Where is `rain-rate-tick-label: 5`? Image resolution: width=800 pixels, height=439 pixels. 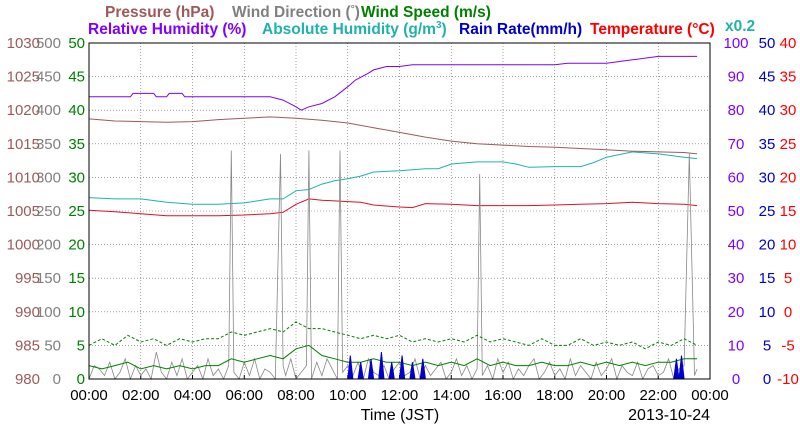 rain-rate-tick-label: 5 is located at coordinates (767, 345).